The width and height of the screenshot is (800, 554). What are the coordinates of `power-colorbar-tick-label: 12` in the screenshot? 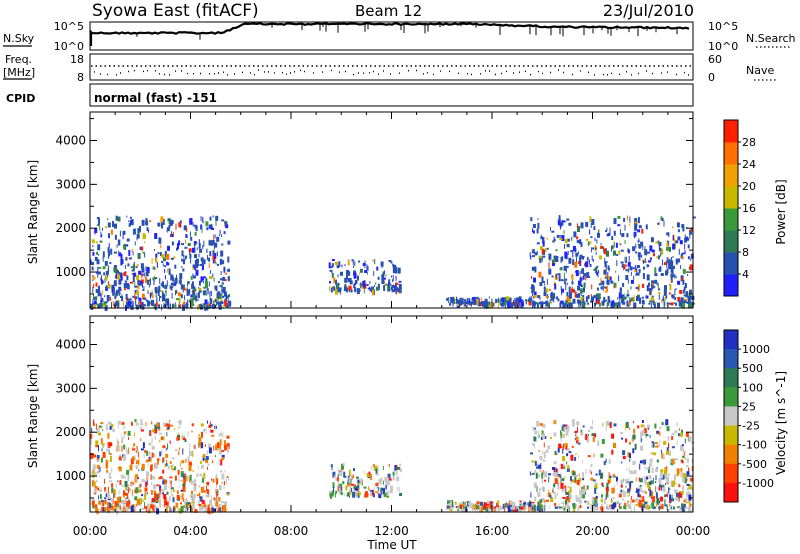 It's located at (749, 230).